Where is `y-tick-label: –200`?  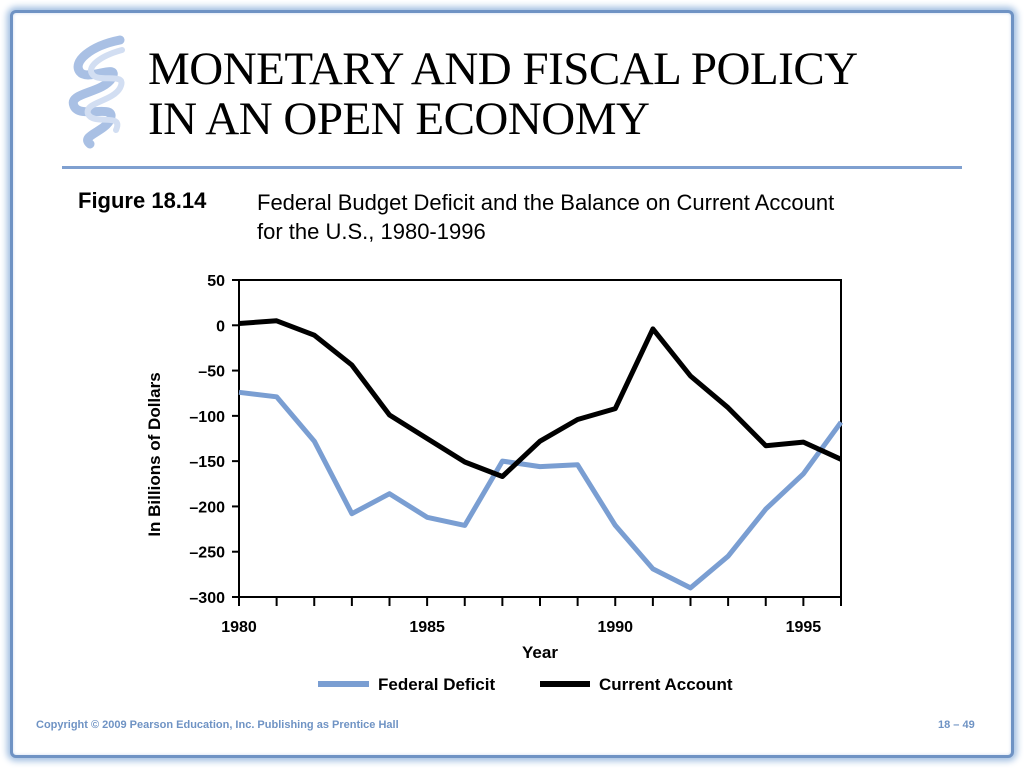 y-tick-label: –200 is located at coordinates (207, 507).